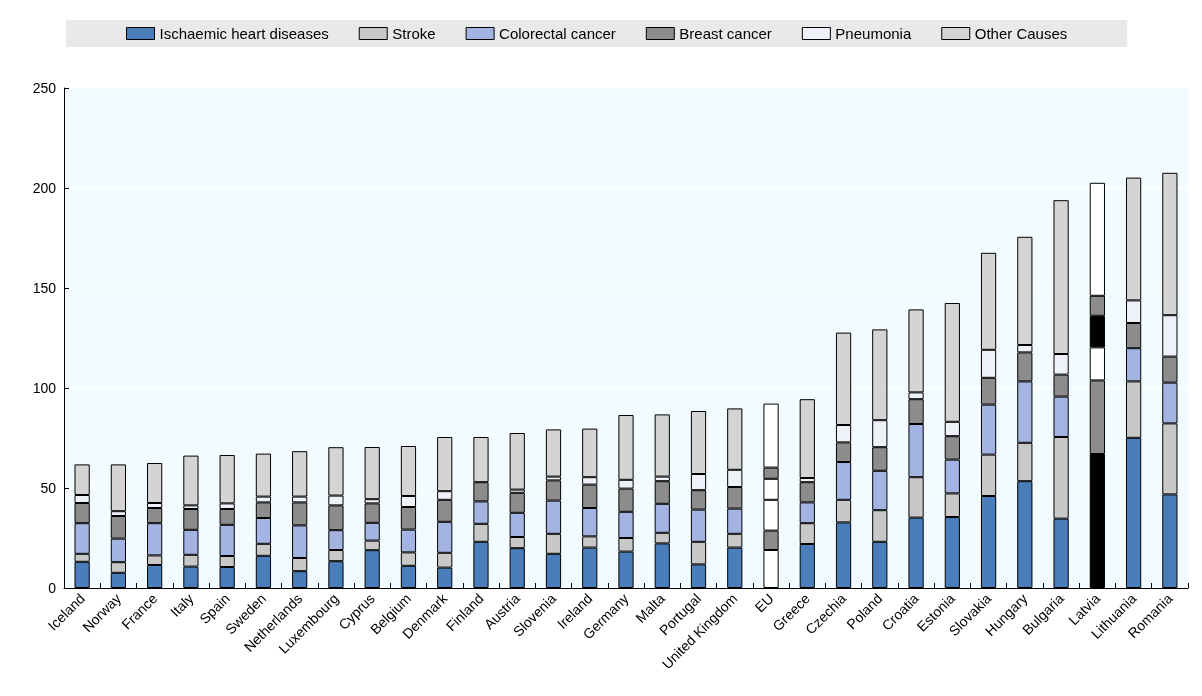 The image size is (1202, 696). Describe the element at coordinates (44, 88) in the screenshot. I see `y-tick-label: 250` at that location.